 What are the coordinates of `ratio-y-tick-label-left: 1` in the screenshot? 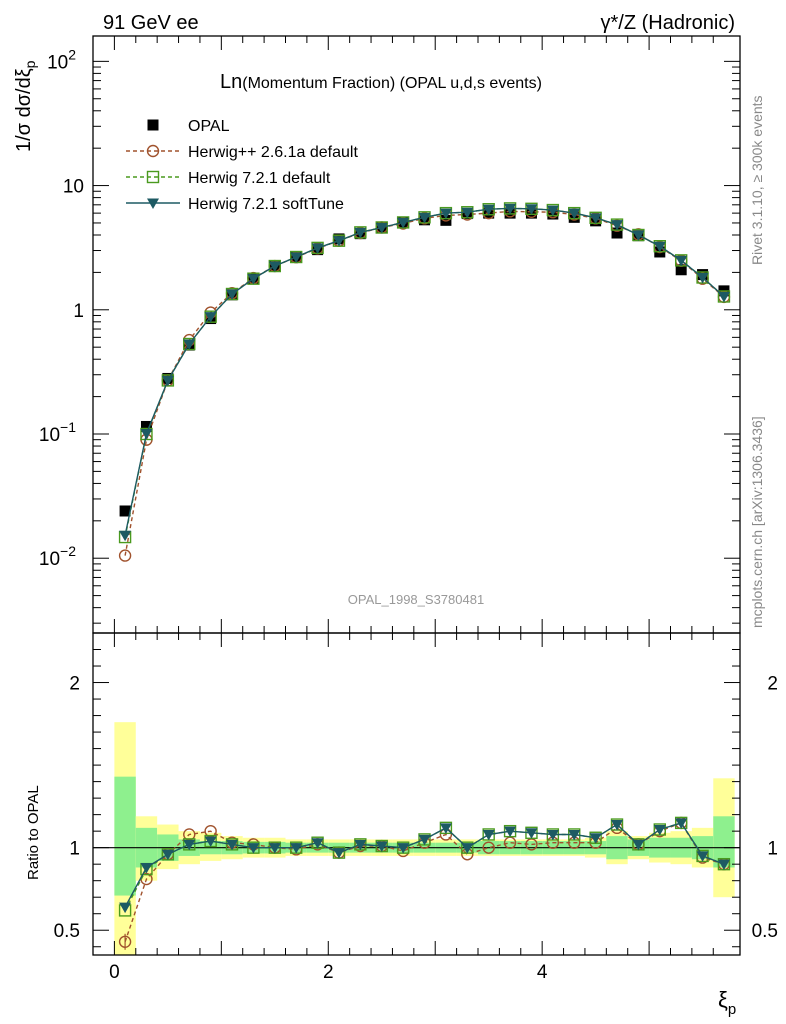 It's located at (74, 849).